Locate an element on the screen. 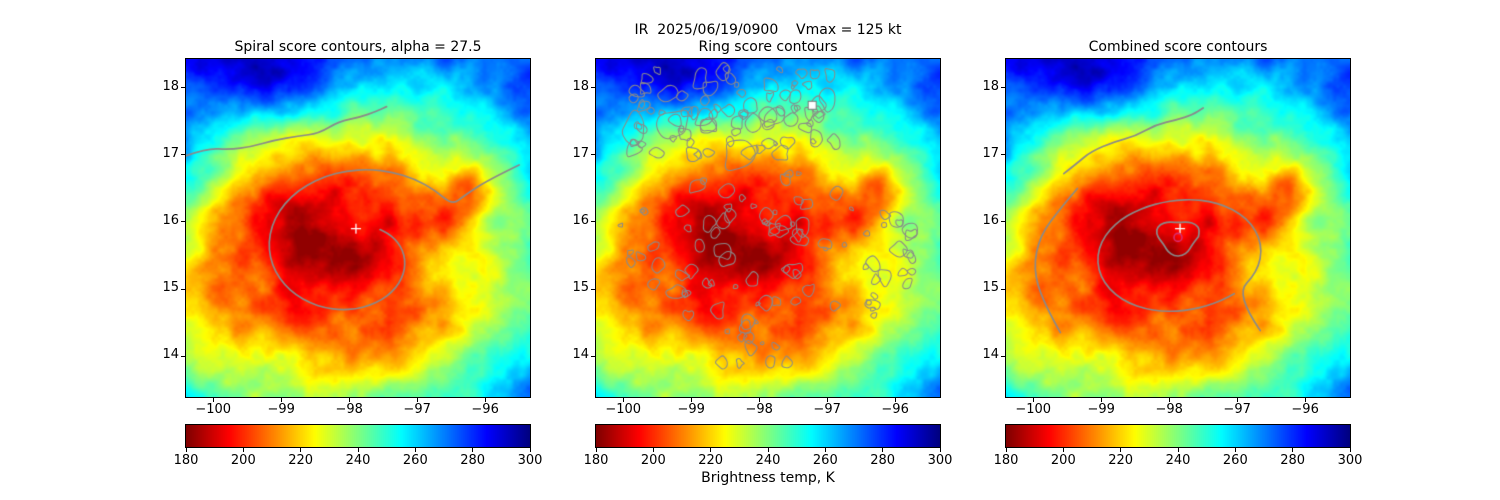 This screenshot has width=1500, height=500. colorbar-spiral is located at coordinates (358, 436).